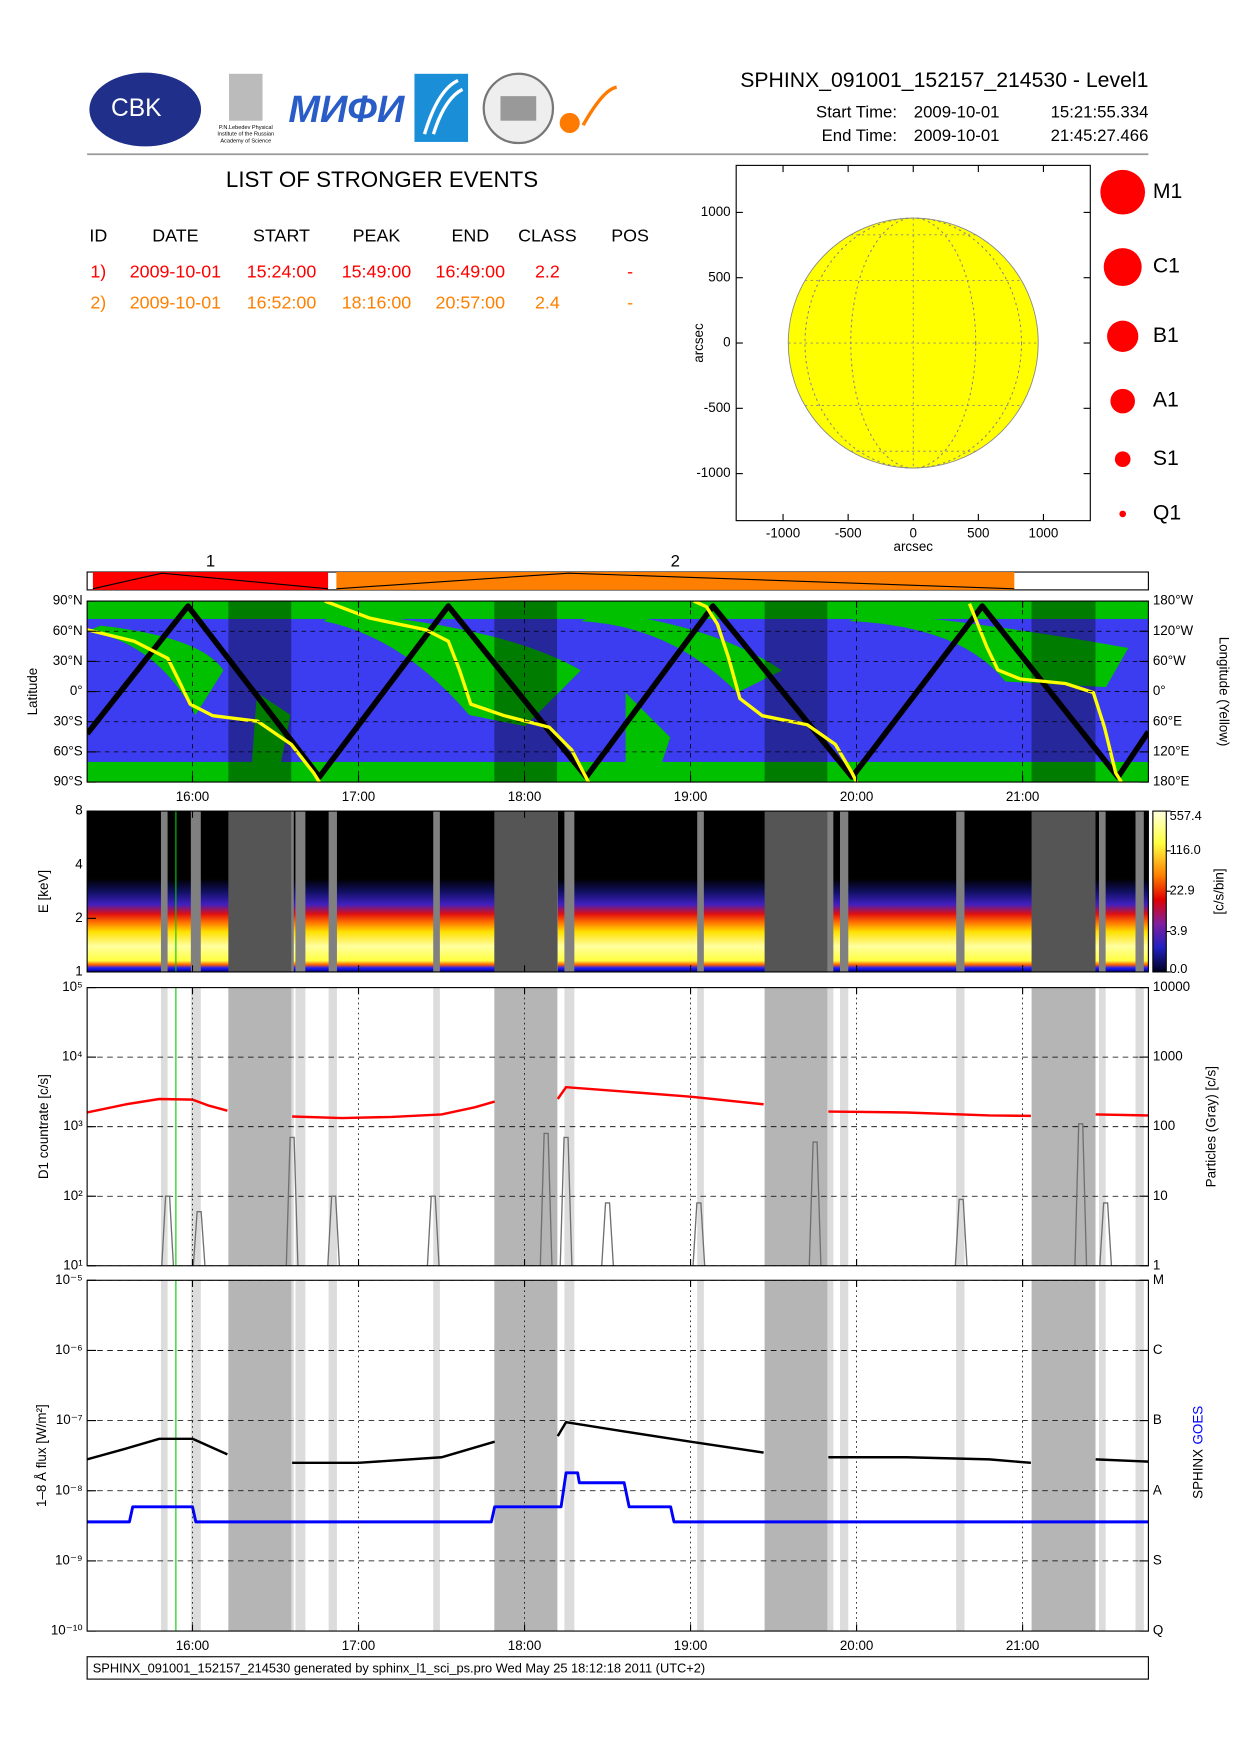 Image resolution: width=1240 pixels, height=1754 pixels. What do you see at coordinates (675, 560) in the screenshot?
I see `event-label: 2` at bounding box center [675, 560].